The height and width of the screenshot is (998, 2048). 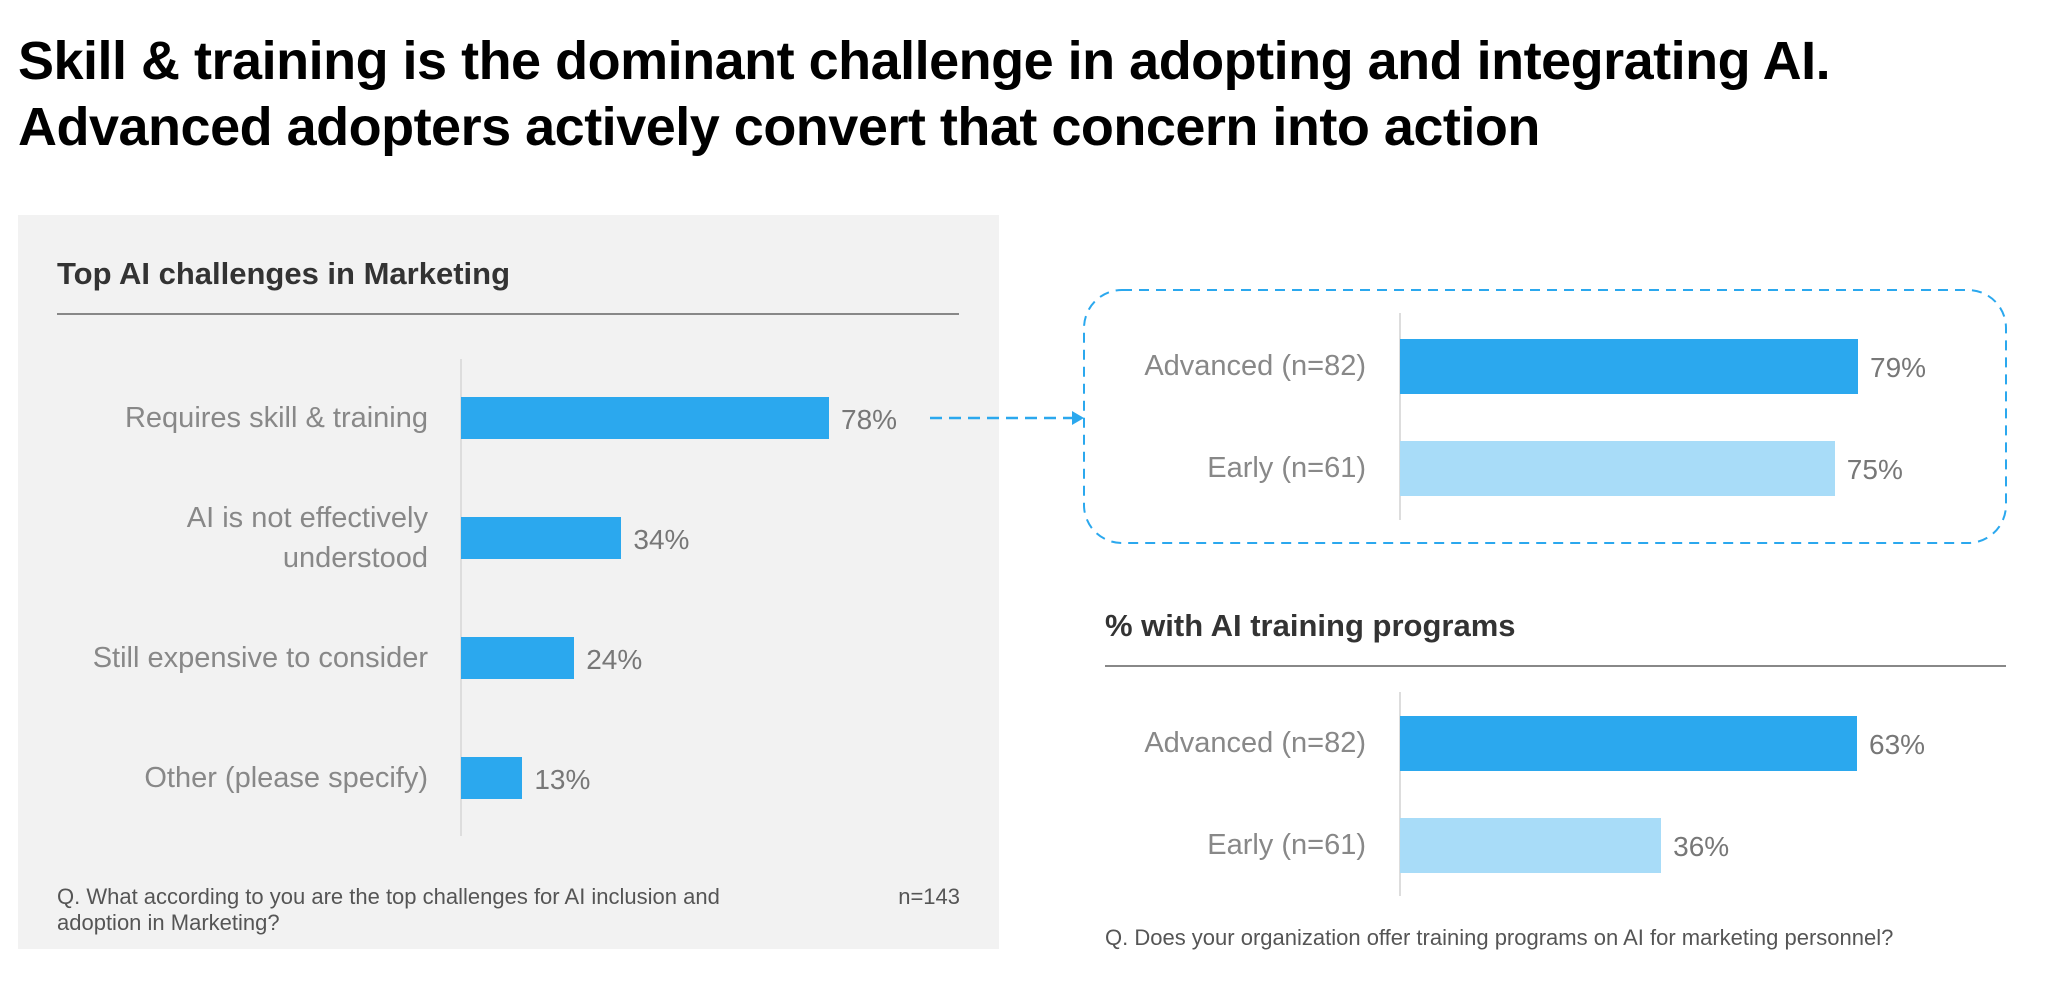 What do you see at coordinates (929, 896) in the screenshot?
I see `sample-size: n=143` at bounding box center [929, 896].